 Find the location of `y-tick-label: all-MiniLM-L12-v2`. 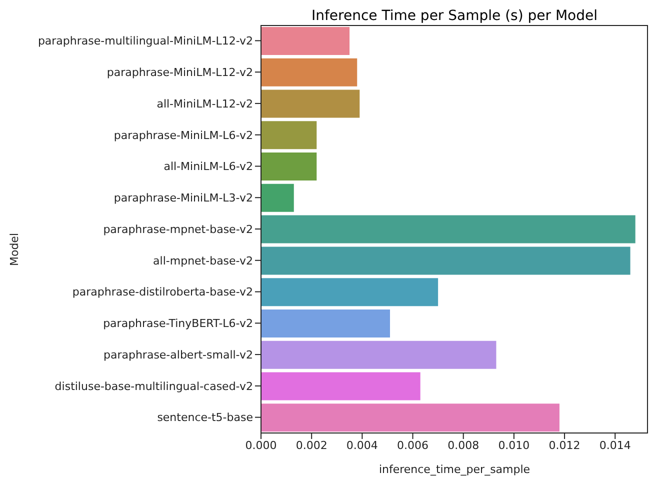

y-tick-label: all-MiniLM-L12-v2 is located at coordinates (204, 103).